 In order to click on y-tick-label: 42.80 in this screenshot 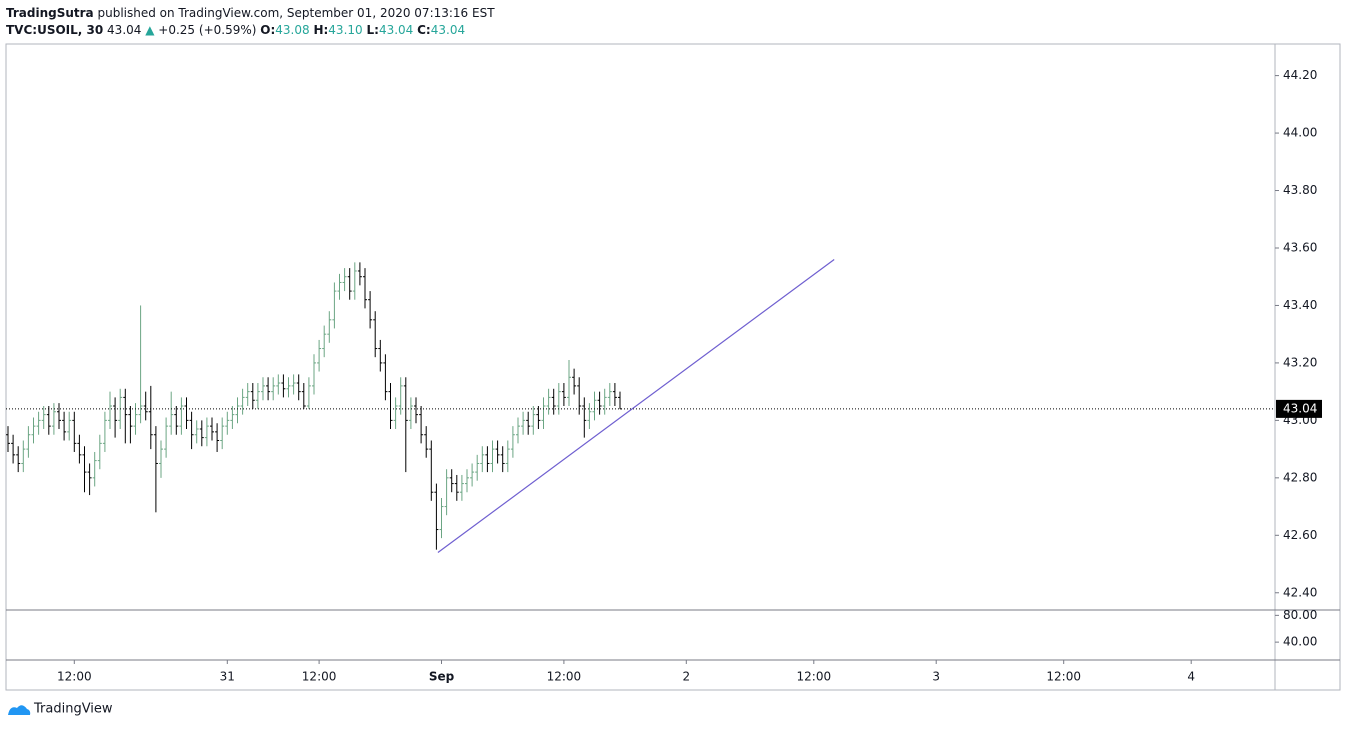, I will do `click(1300, 477)`.